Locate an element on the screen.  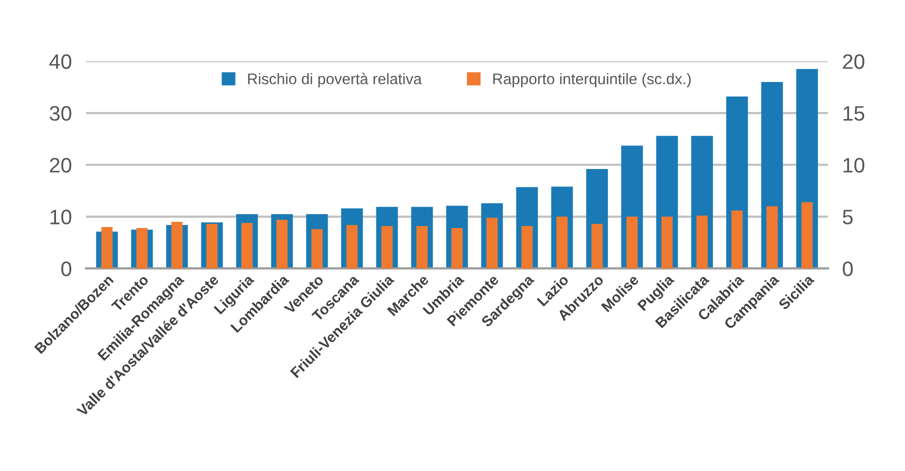
y-tick-label: 10 is located at coordinates (61, 217).